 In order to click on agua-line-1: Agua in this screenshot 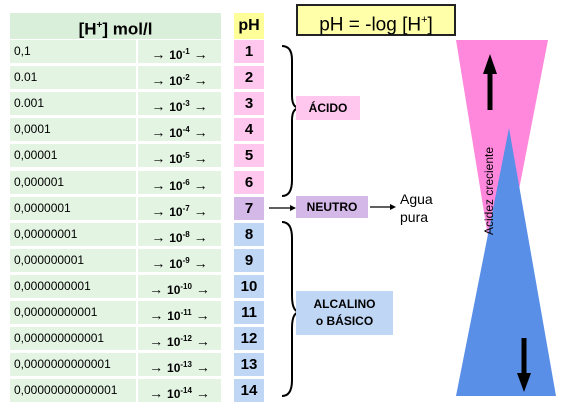, I will do `click(416, 199)`.